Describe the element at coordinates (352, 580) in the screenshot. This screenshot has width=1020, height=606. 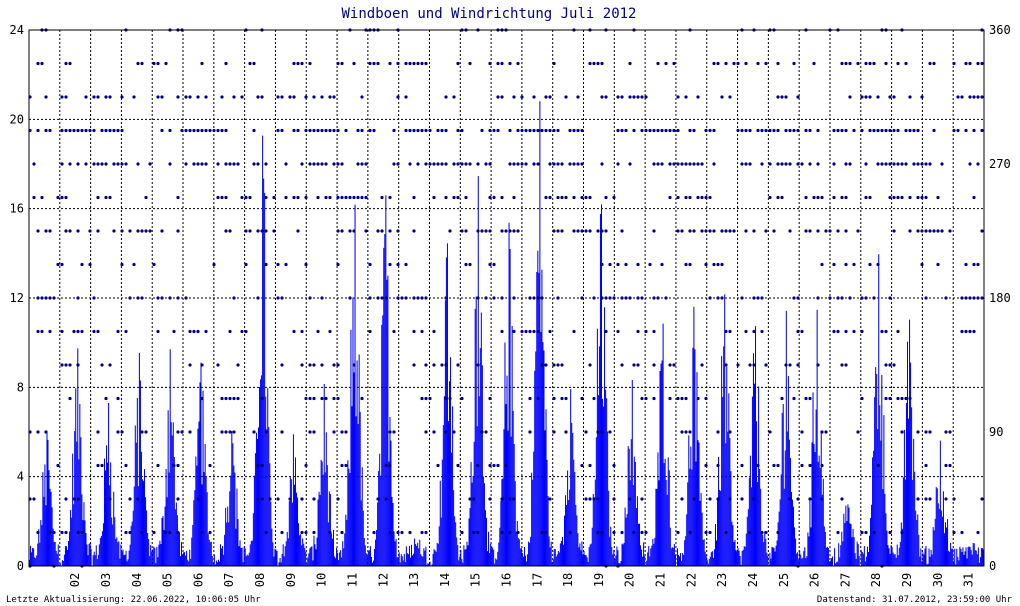
I see `x-tick-label: 11` at that location.